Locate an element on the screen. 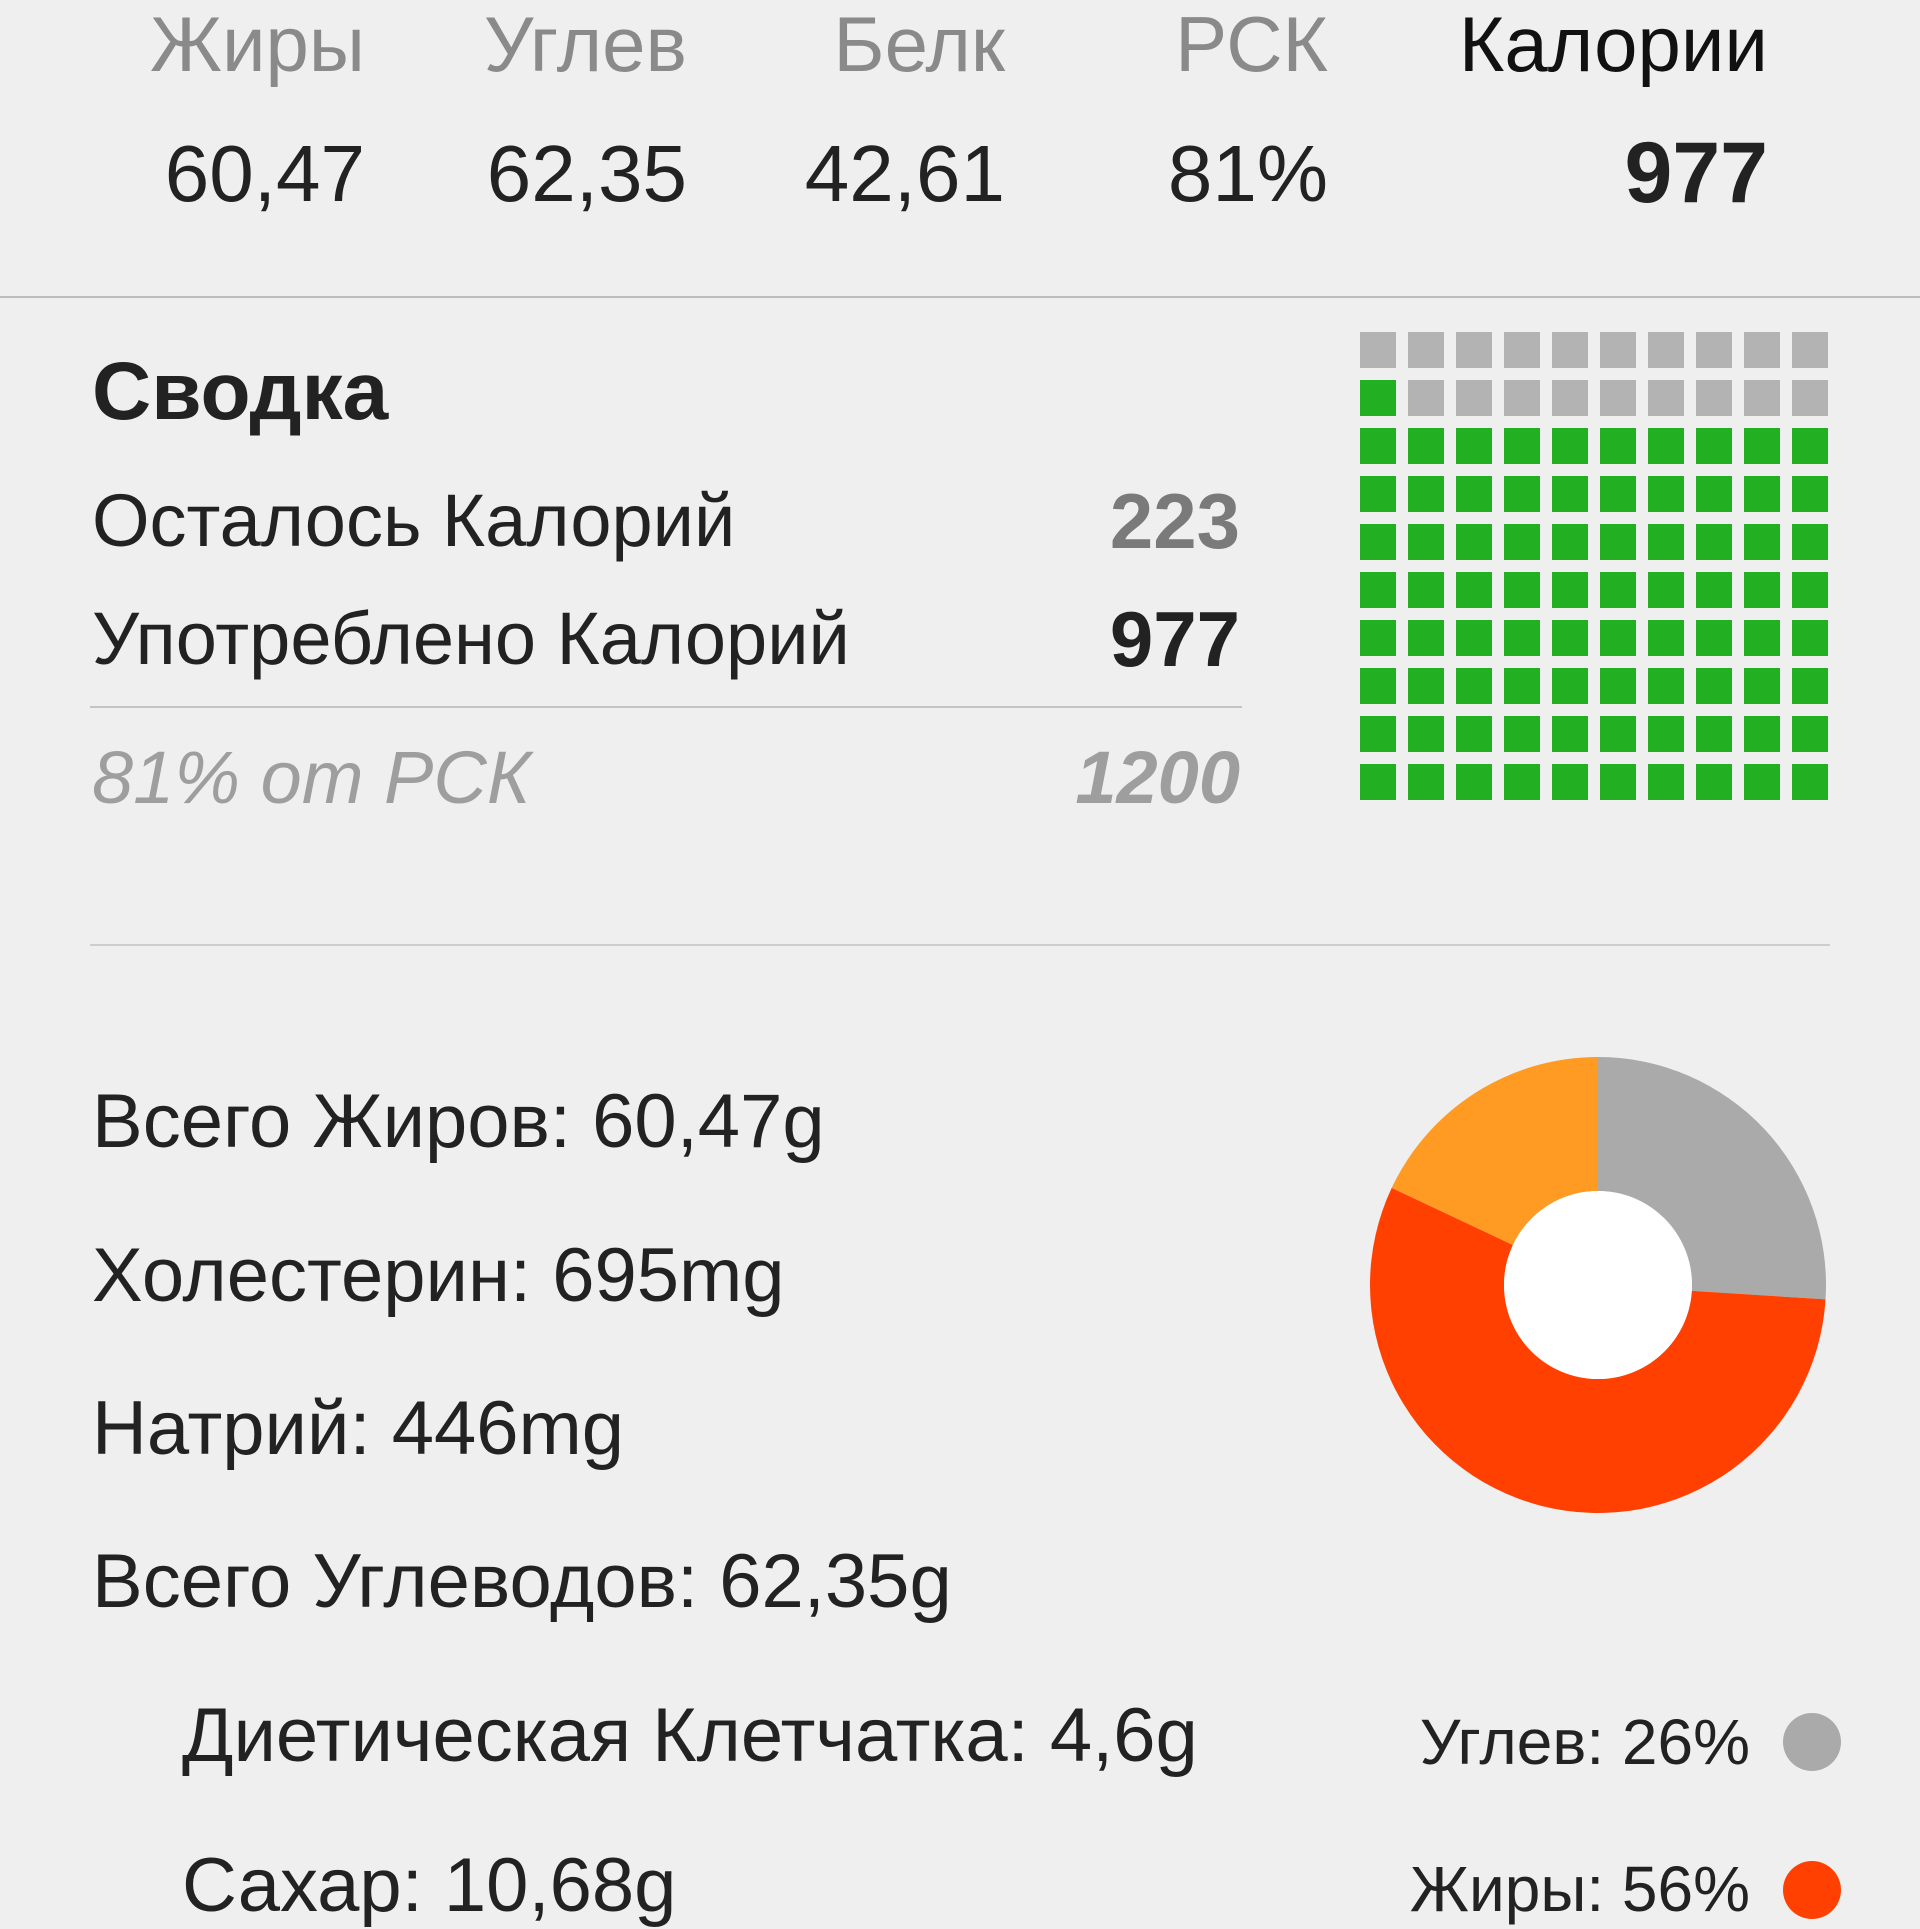 The width and height of the screenshot is (1920, 1929). header-value-rdi: 81% is located at coordinates (1247, 173).